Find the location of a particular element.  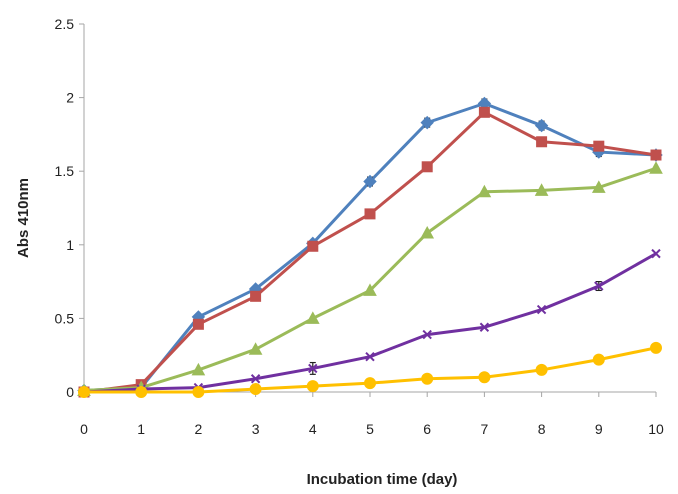

y-tick-label: 1 is located at coordinates (70, 245).